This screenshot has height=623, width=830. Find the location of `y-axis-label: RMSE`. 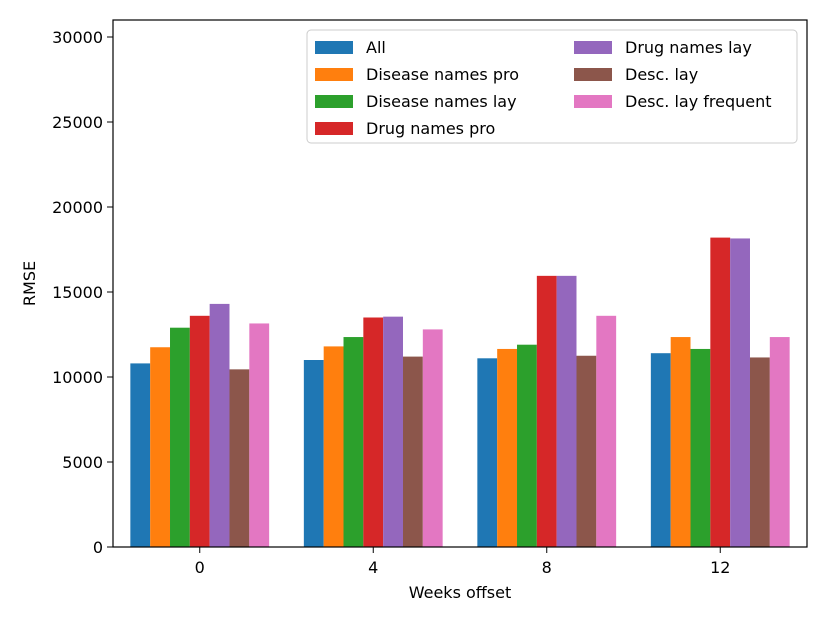

y-axis-label: RMSE is located at coordinates (29, 283).